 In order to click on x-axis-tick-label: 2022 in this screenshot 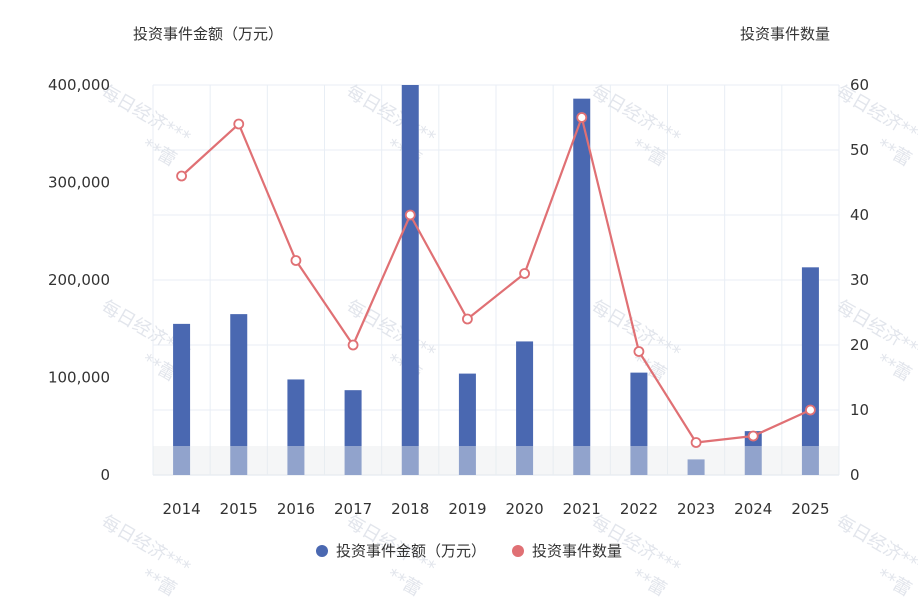, I will do `click(639, 509)`.